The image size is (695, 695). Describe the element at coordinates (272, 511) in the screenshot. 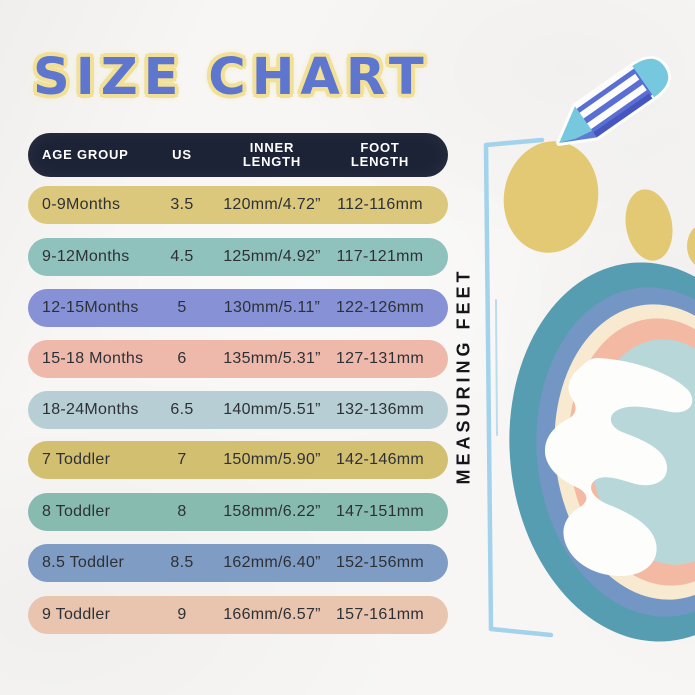

I see `inner-length-value: 158mm/6.22”` at that location.